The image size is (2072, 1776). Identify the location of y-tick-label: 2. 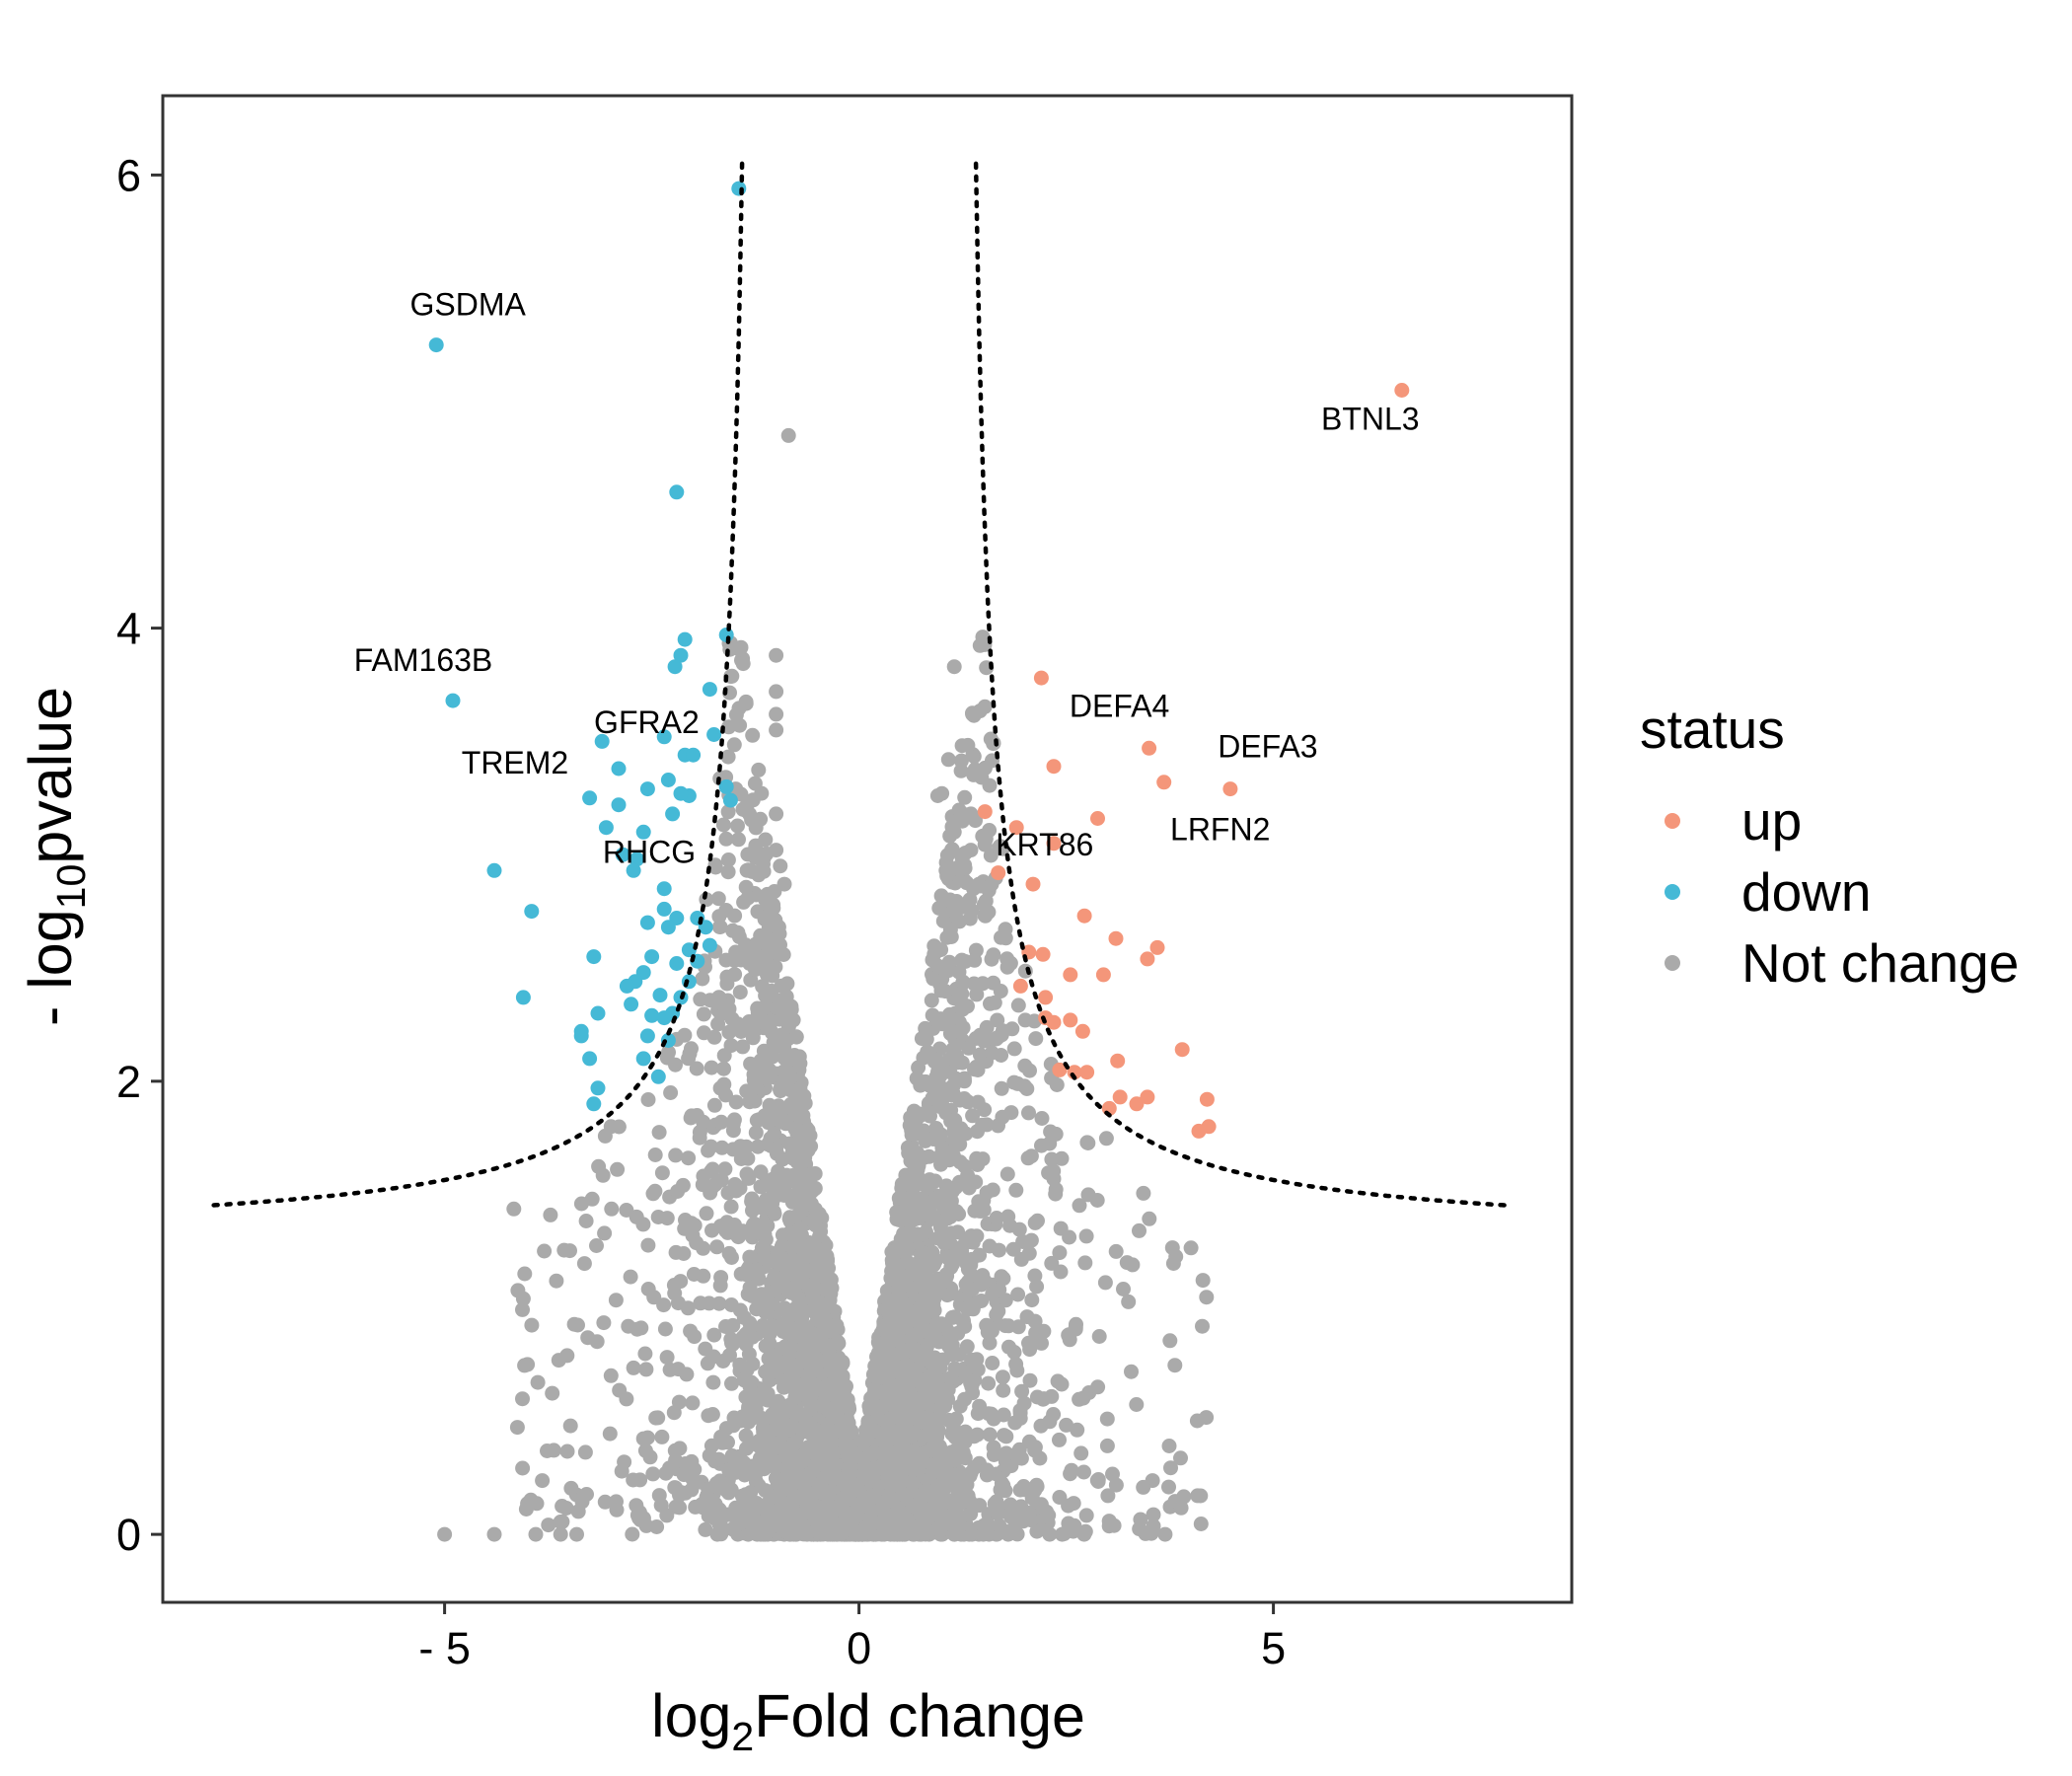
(128, 1082).